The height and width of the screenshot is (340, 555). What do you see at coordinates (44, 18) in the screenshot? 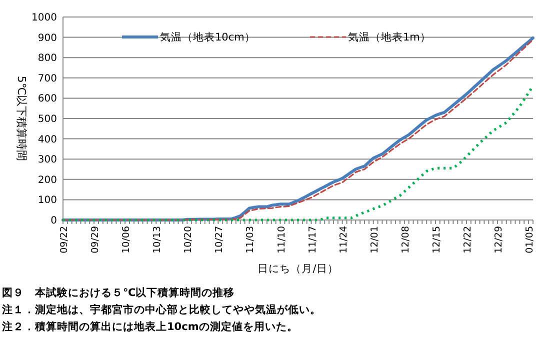
I see `y-tick-label: 1000` at bounding box center [44, 18].